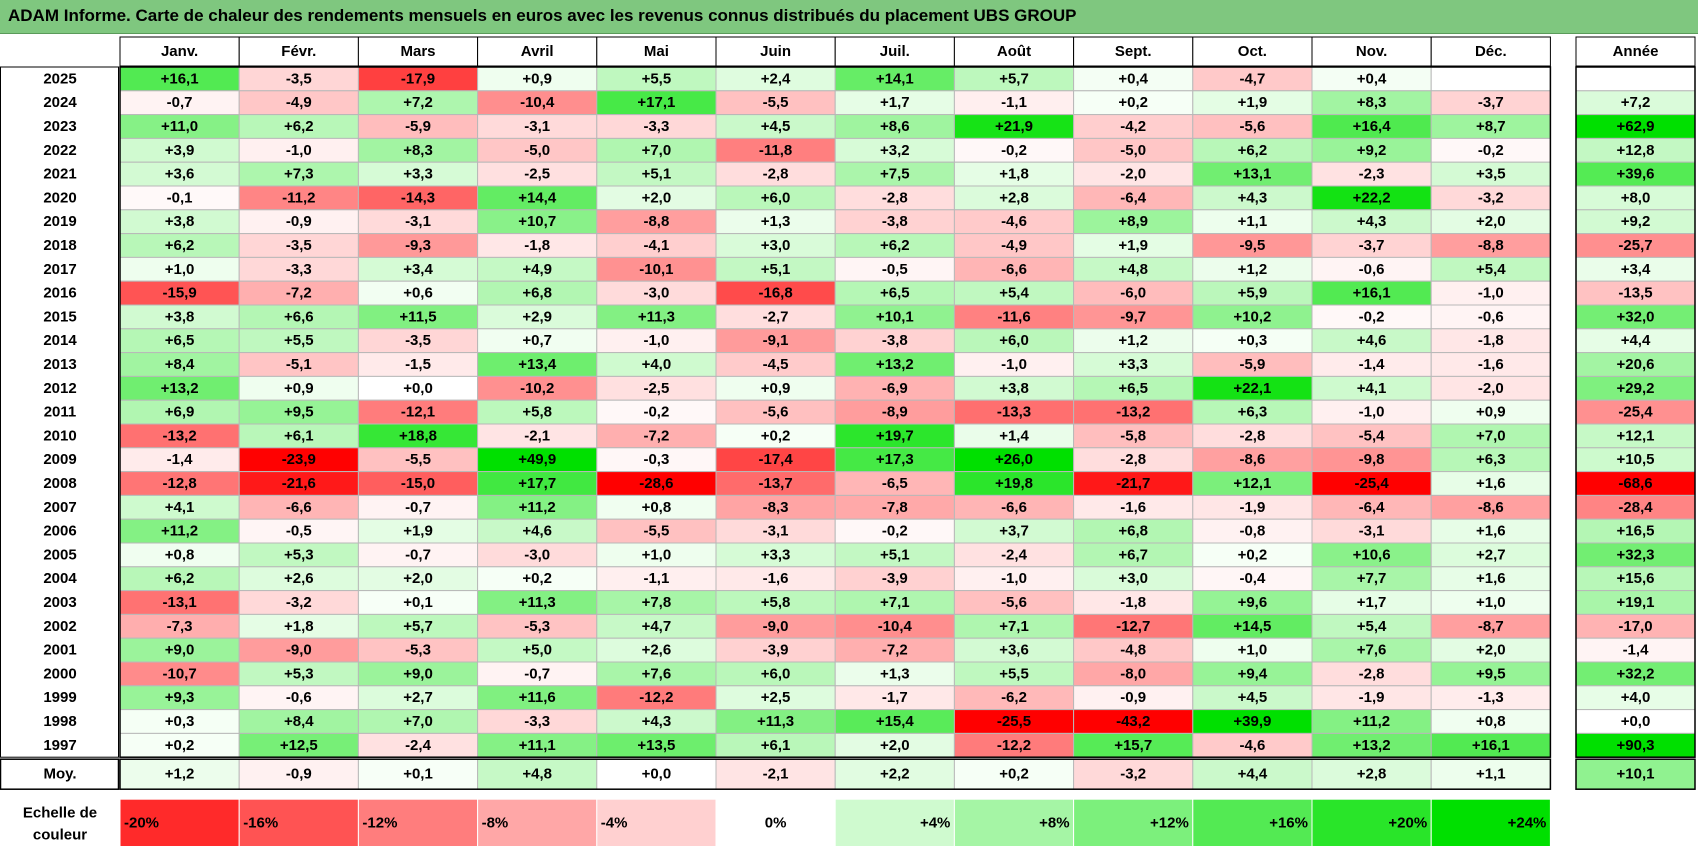  I want to click on cell-value-label: -12,8, so click(179, 483).